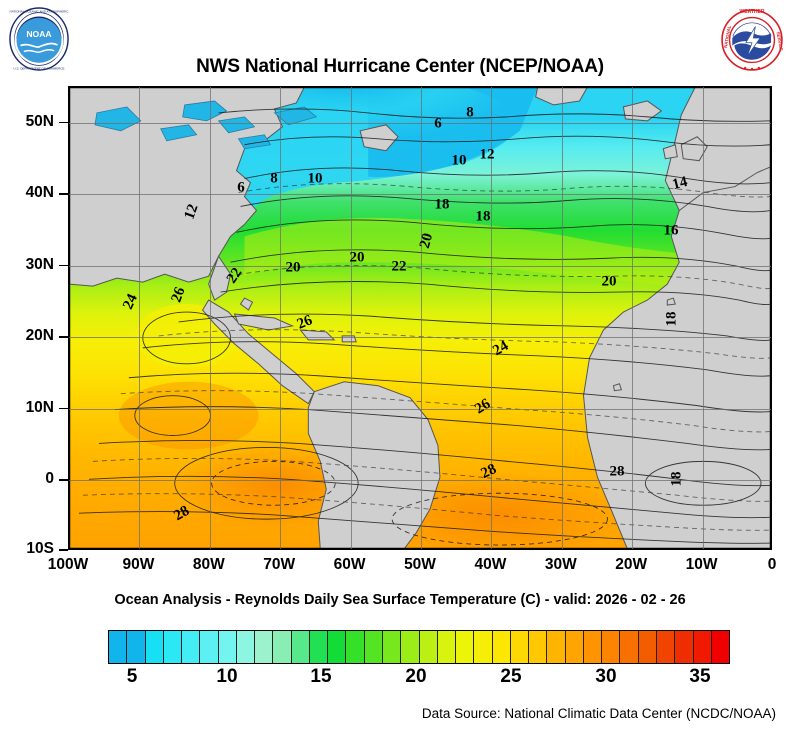 Image resolution: width=800 pixels, height=737 pixels. I want to click on colorbar-tick-label: 30, so click(606, 676).